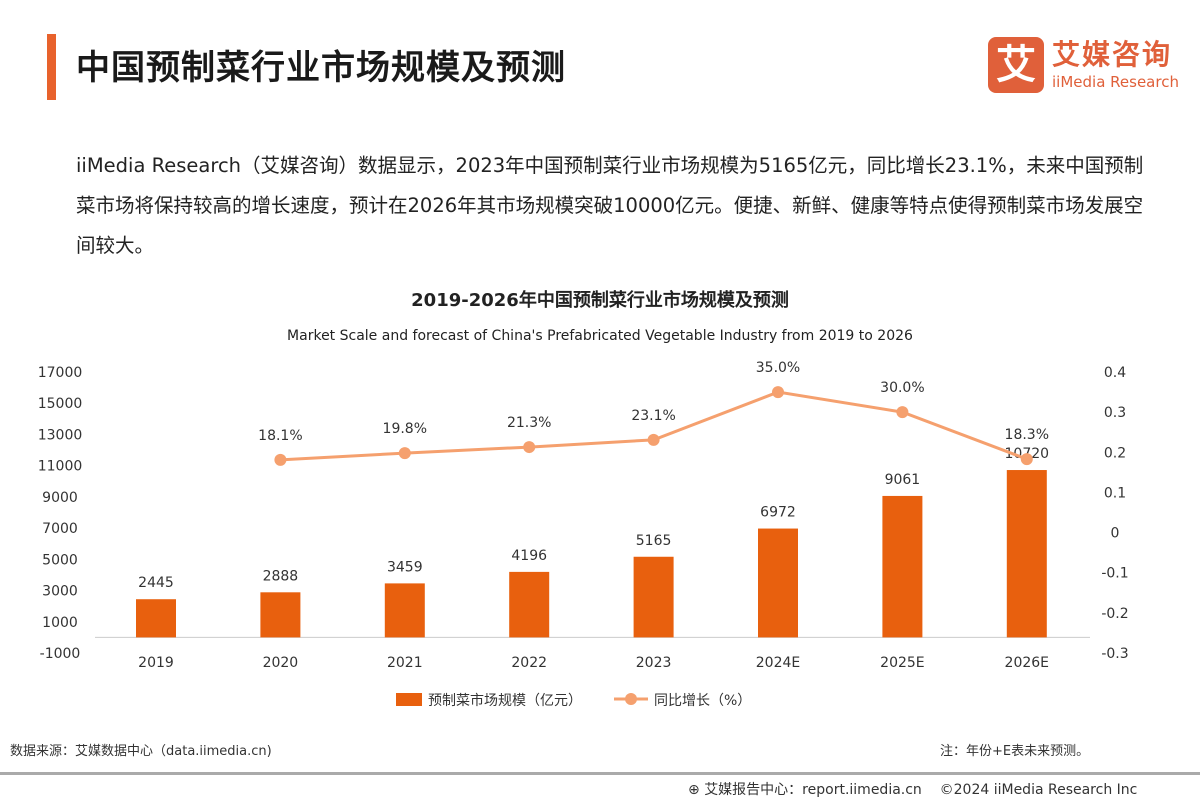  What do you see at coordinates (321, 68) in the screenshot?
I see `page-title: 中国预制菜行业市场规模及预测` at bounding box center [321, 68].